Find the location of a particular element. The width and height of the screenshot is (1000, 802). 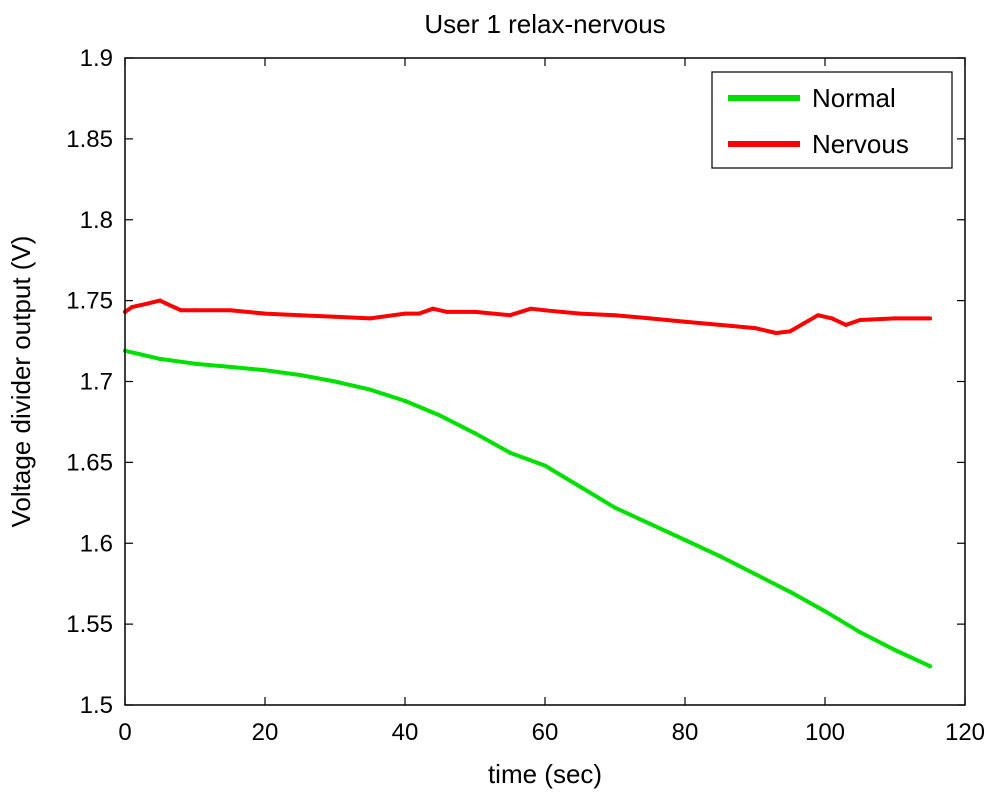

legend-box is located at coordinates (832, 120).